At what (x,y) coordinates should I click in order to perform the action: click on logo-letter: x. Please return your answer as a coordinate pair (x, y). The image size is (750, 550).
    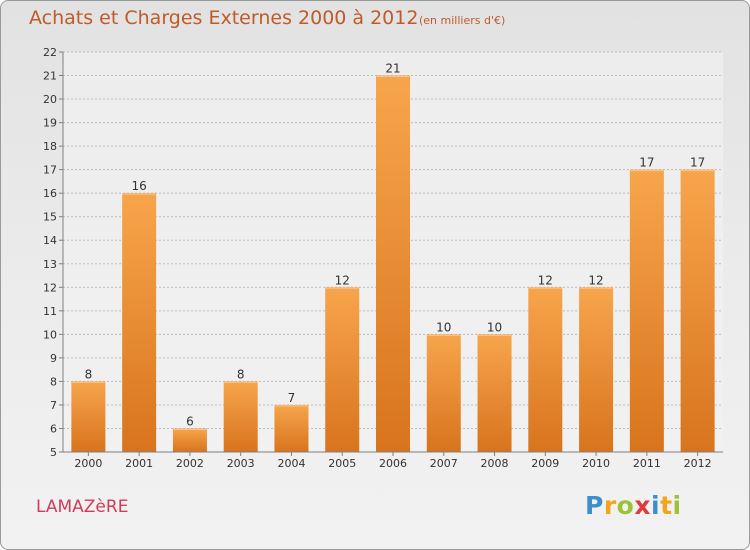
    Looking at the image, I should click on (642, 505).